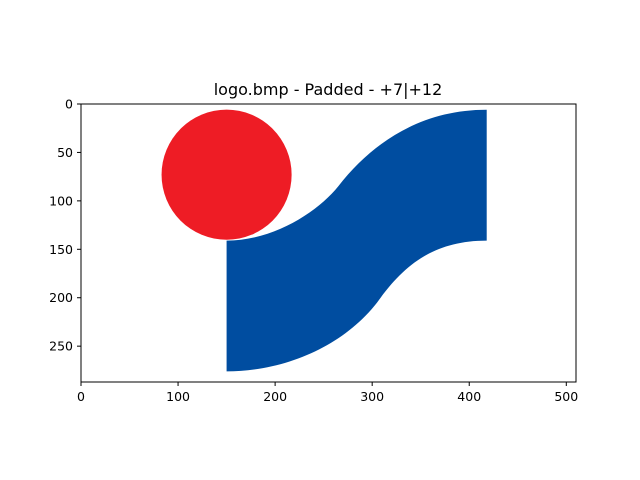 The width and height of the screenshot is (640, 480). Describe the element at coordinates (226, 174) in the screenshot. I see `red-circle-shape` at that location.